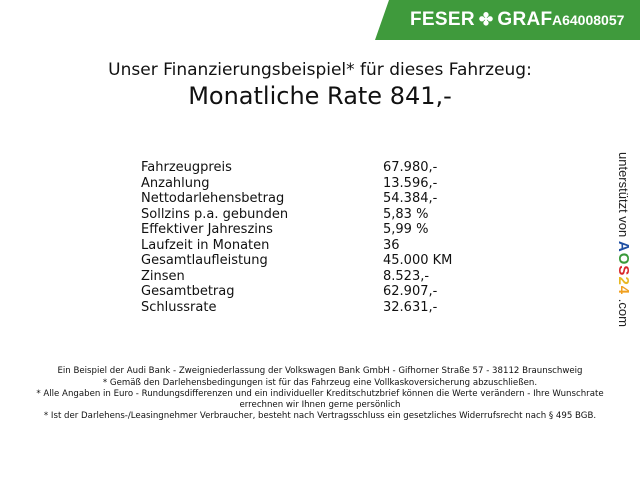  Describe the element at coordinates (525, 19) in the screenshot. I see `brand-right: GRAF` at that location.